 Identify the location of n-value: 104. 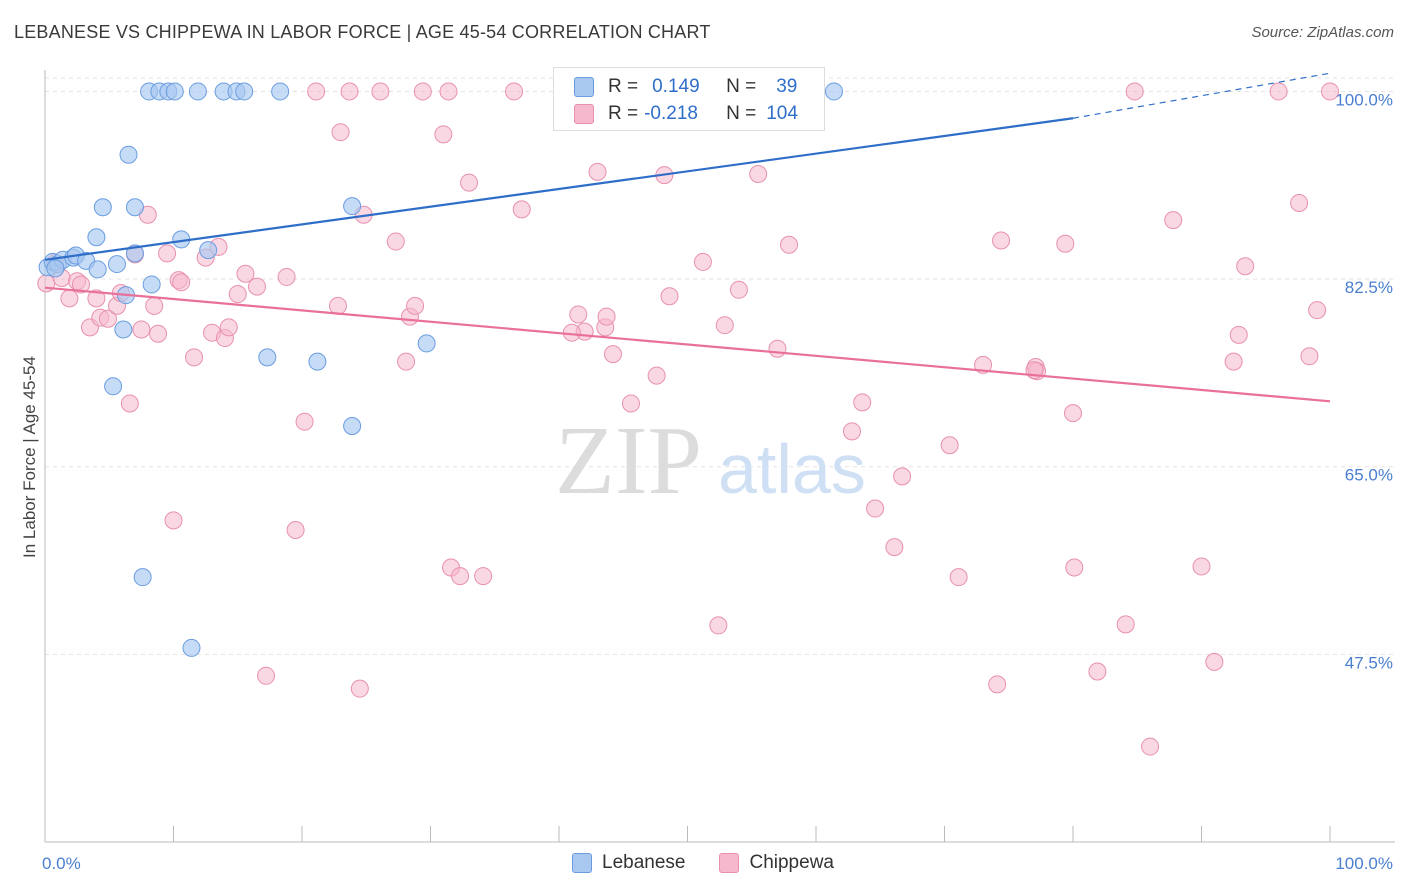
(782, 113).